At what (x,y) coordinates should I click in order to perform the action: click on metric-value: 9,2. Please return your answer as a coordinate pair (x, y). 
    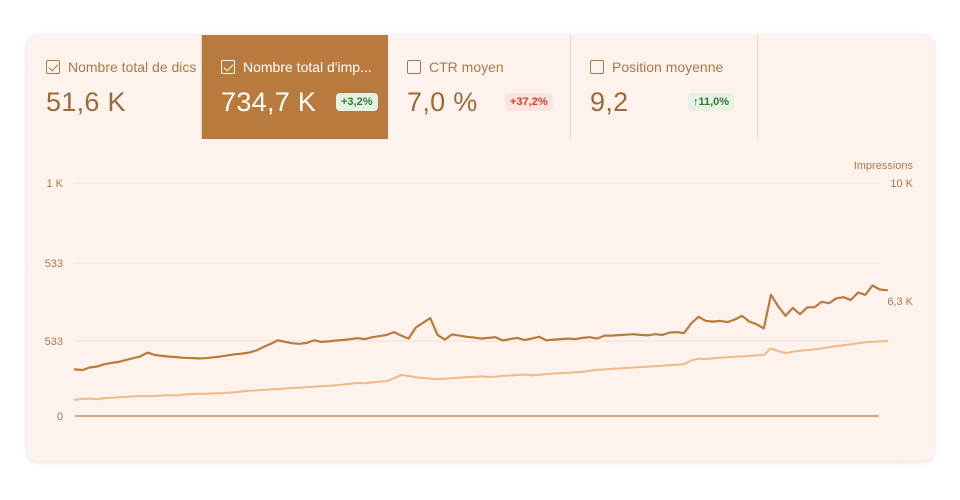
    Looking at the image, I should click on (609, 102).